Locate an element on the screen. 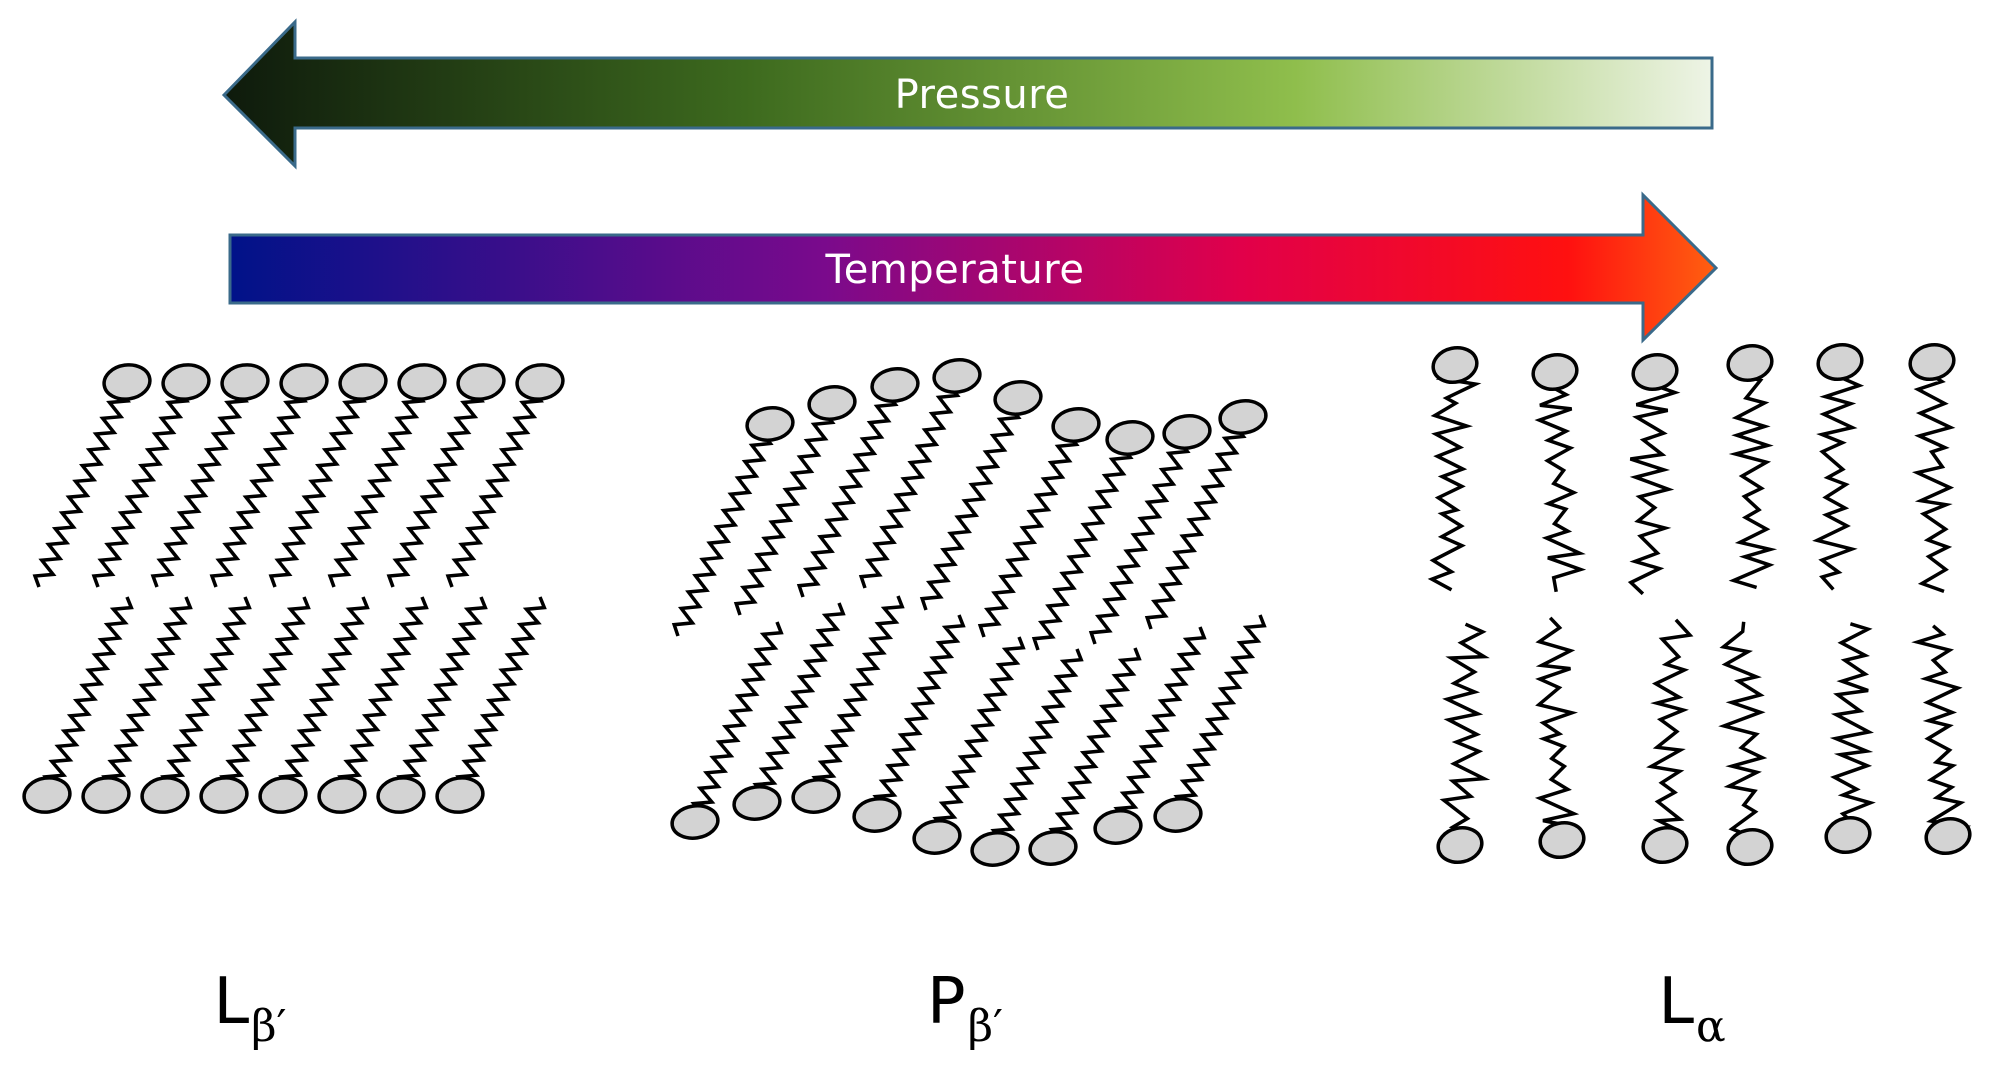  temperature-arrow is located at coordinates (973, 267).